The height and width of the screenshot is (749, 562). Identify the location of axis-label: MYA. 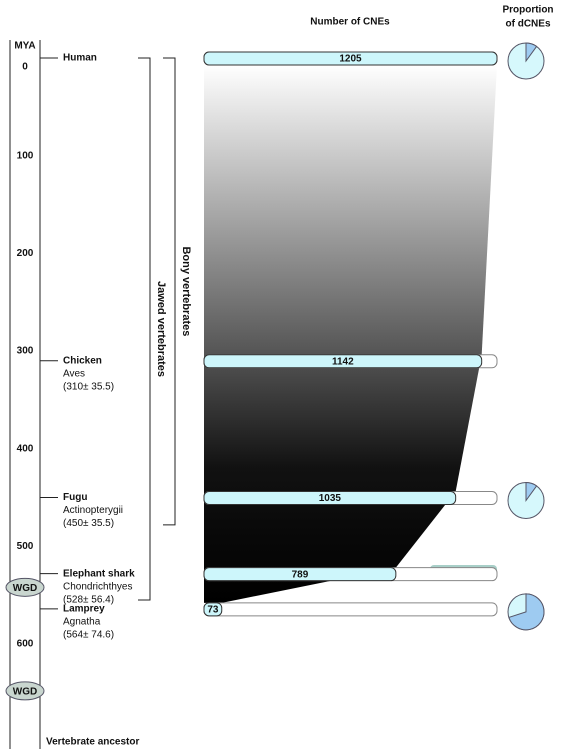
(24, 46).